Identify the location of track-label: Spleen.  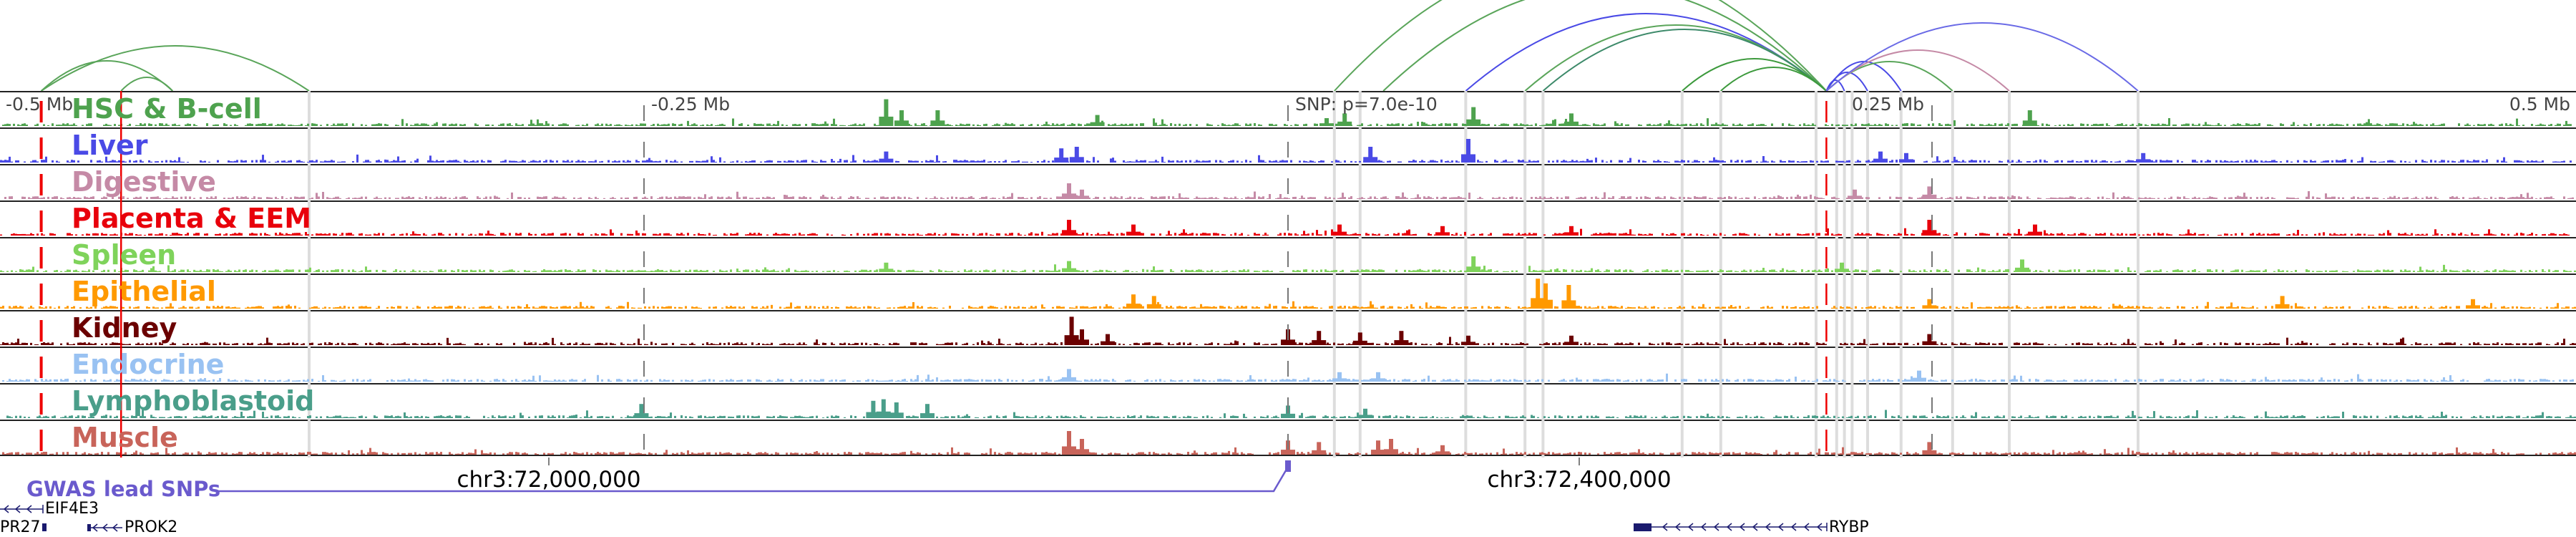
(124, 255).